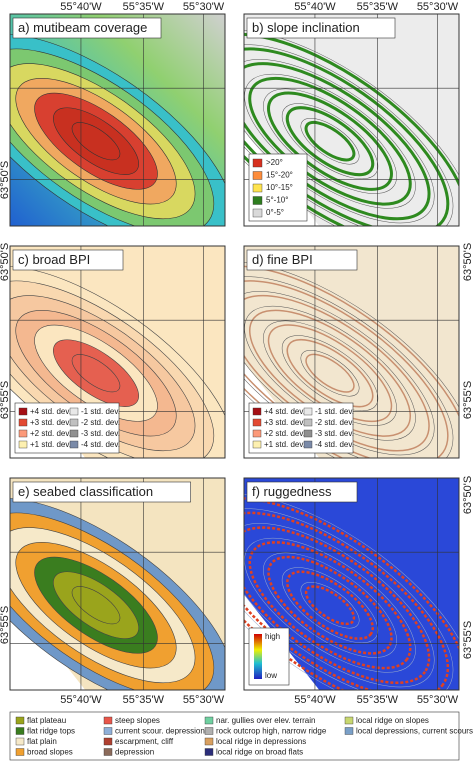 The image size is (474, 763). What do you see at coordinates (51, 731) in the screenshot?
I see `legend-label: flat ridge tops` at bounding box center [51, 731].